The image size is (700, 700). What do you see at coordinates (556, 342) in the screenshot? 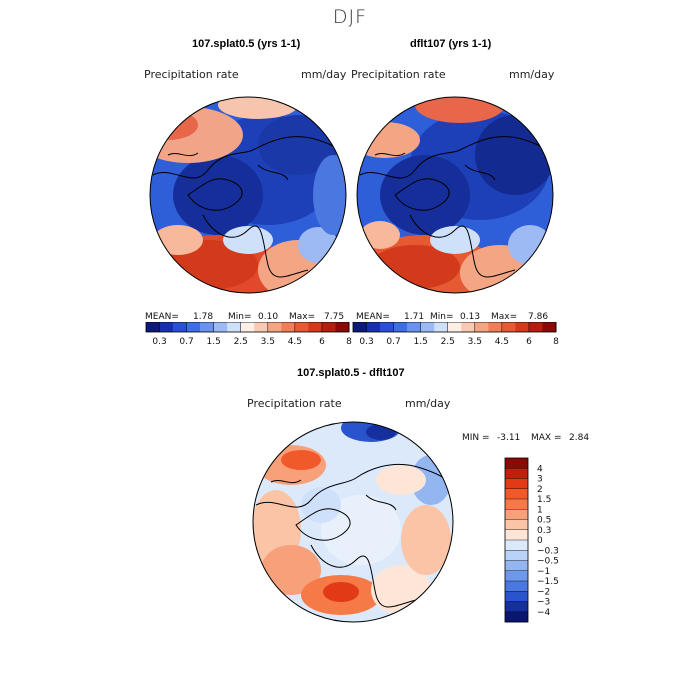
I see `panel2-colorbar-tick-label: 8` at bounding box center [556, 342].